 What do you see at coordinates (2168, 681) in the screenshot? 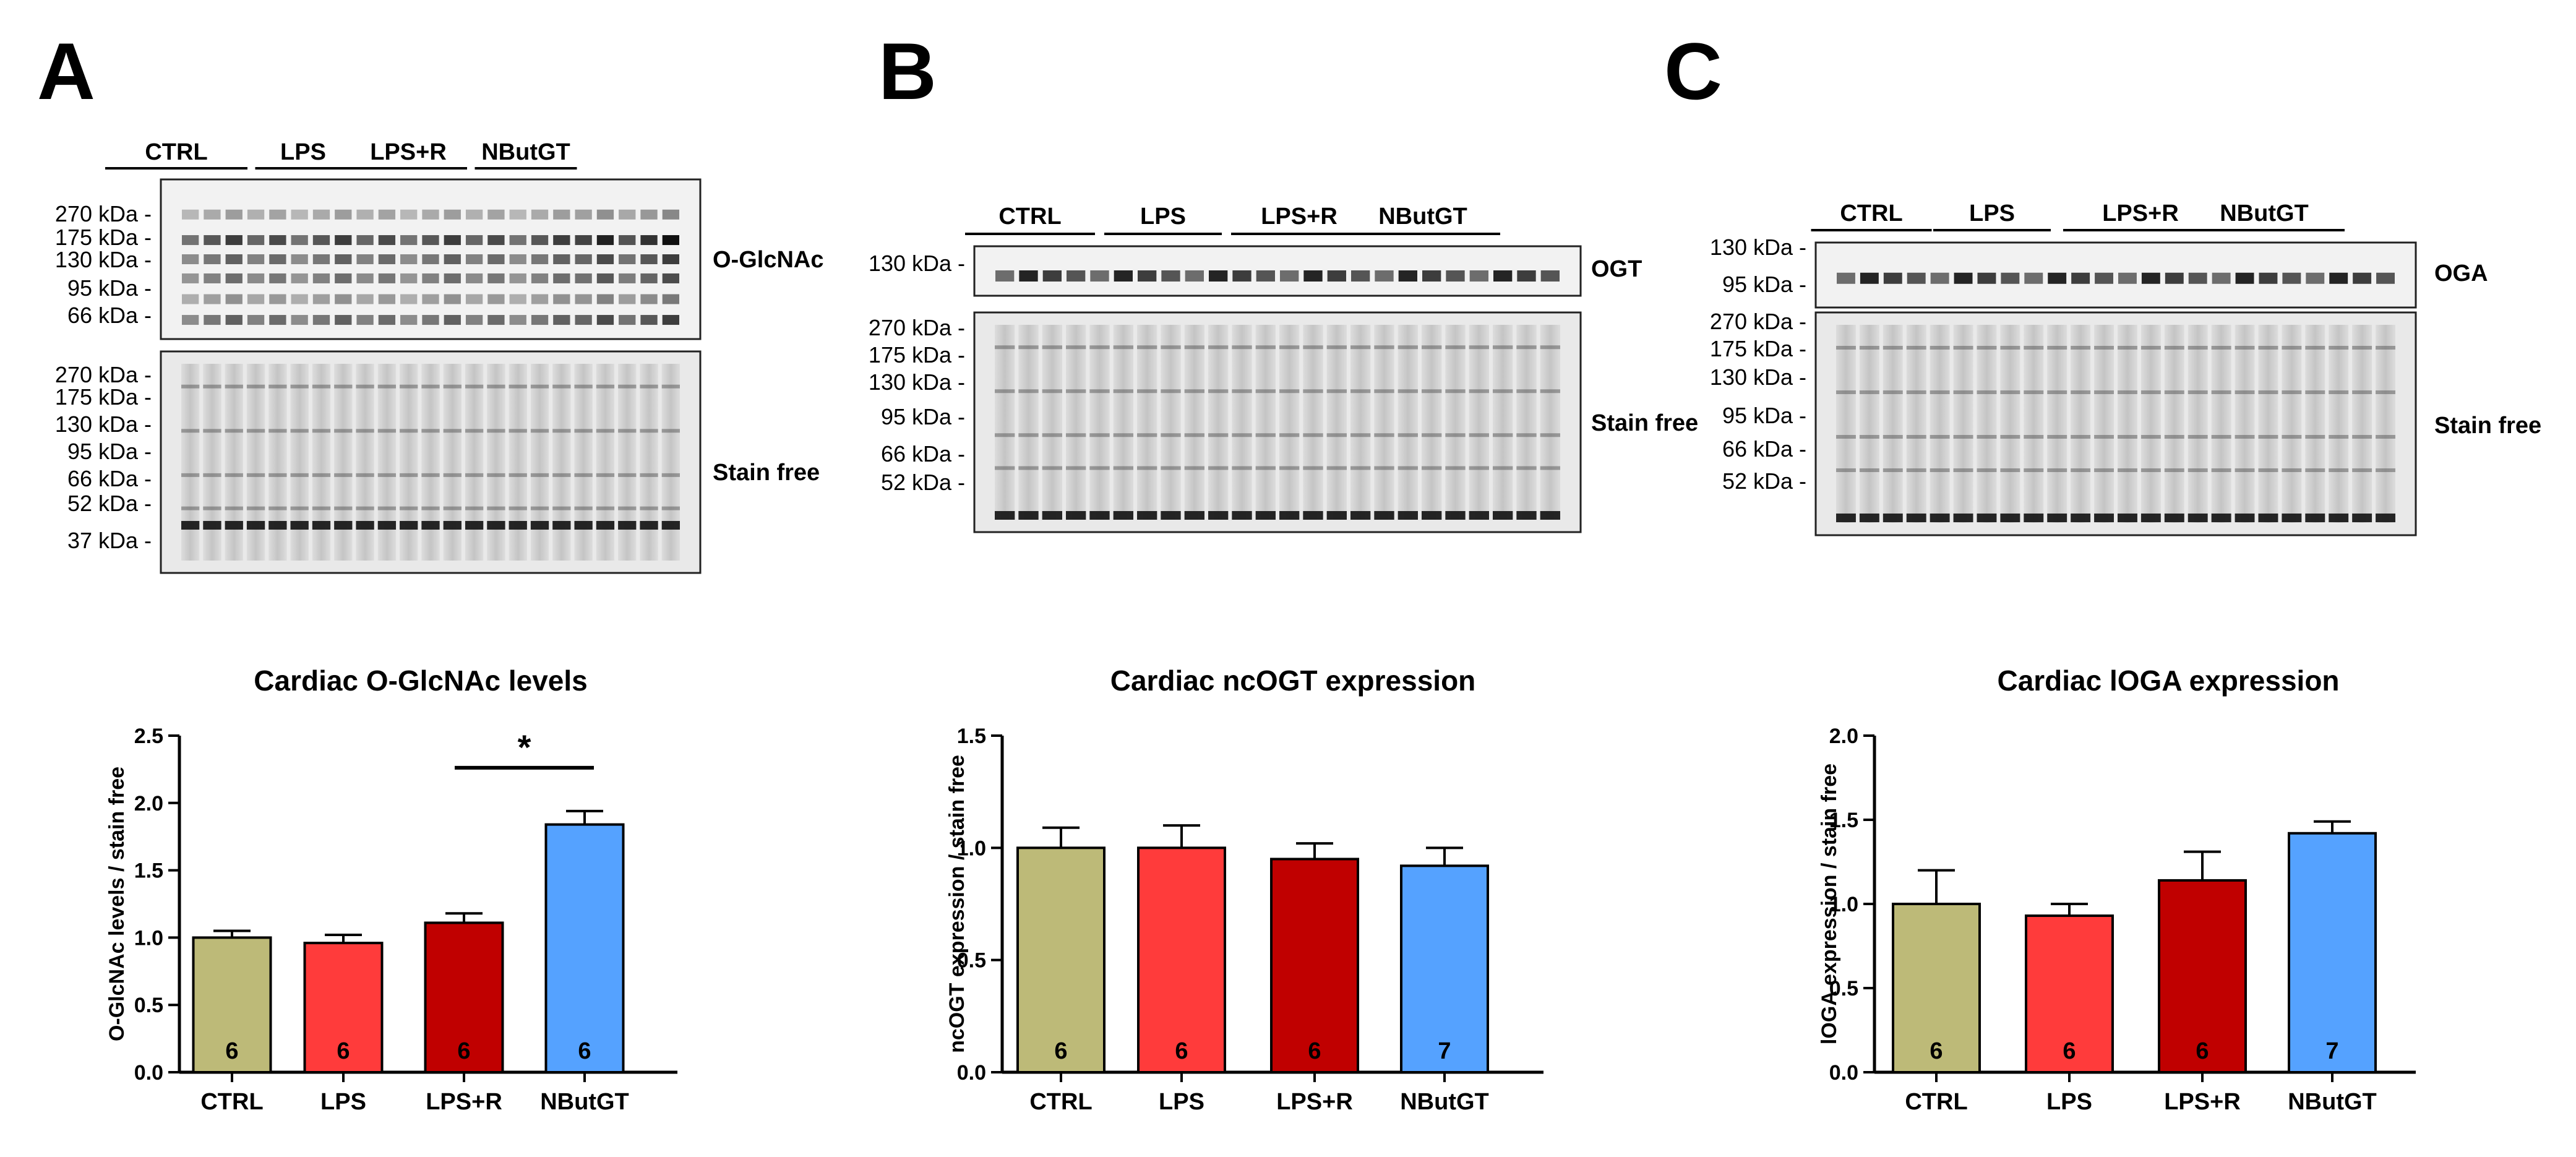
I see `chart-title: Cardiac lOGA expression` at bounding box center [2168, 681].